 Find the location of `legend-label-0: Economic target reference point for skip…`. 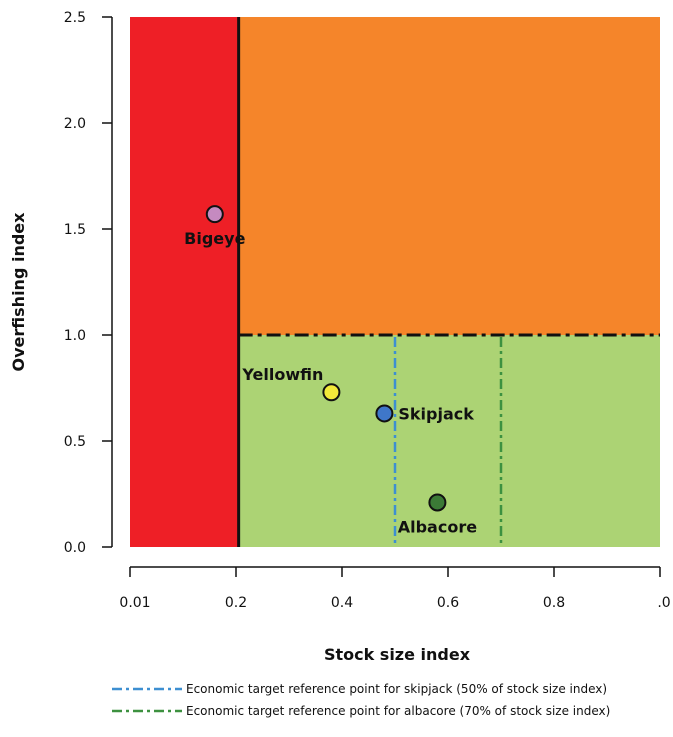

legend-label-0: Economic target reference point for skip… is located at coordinates (396, 689).